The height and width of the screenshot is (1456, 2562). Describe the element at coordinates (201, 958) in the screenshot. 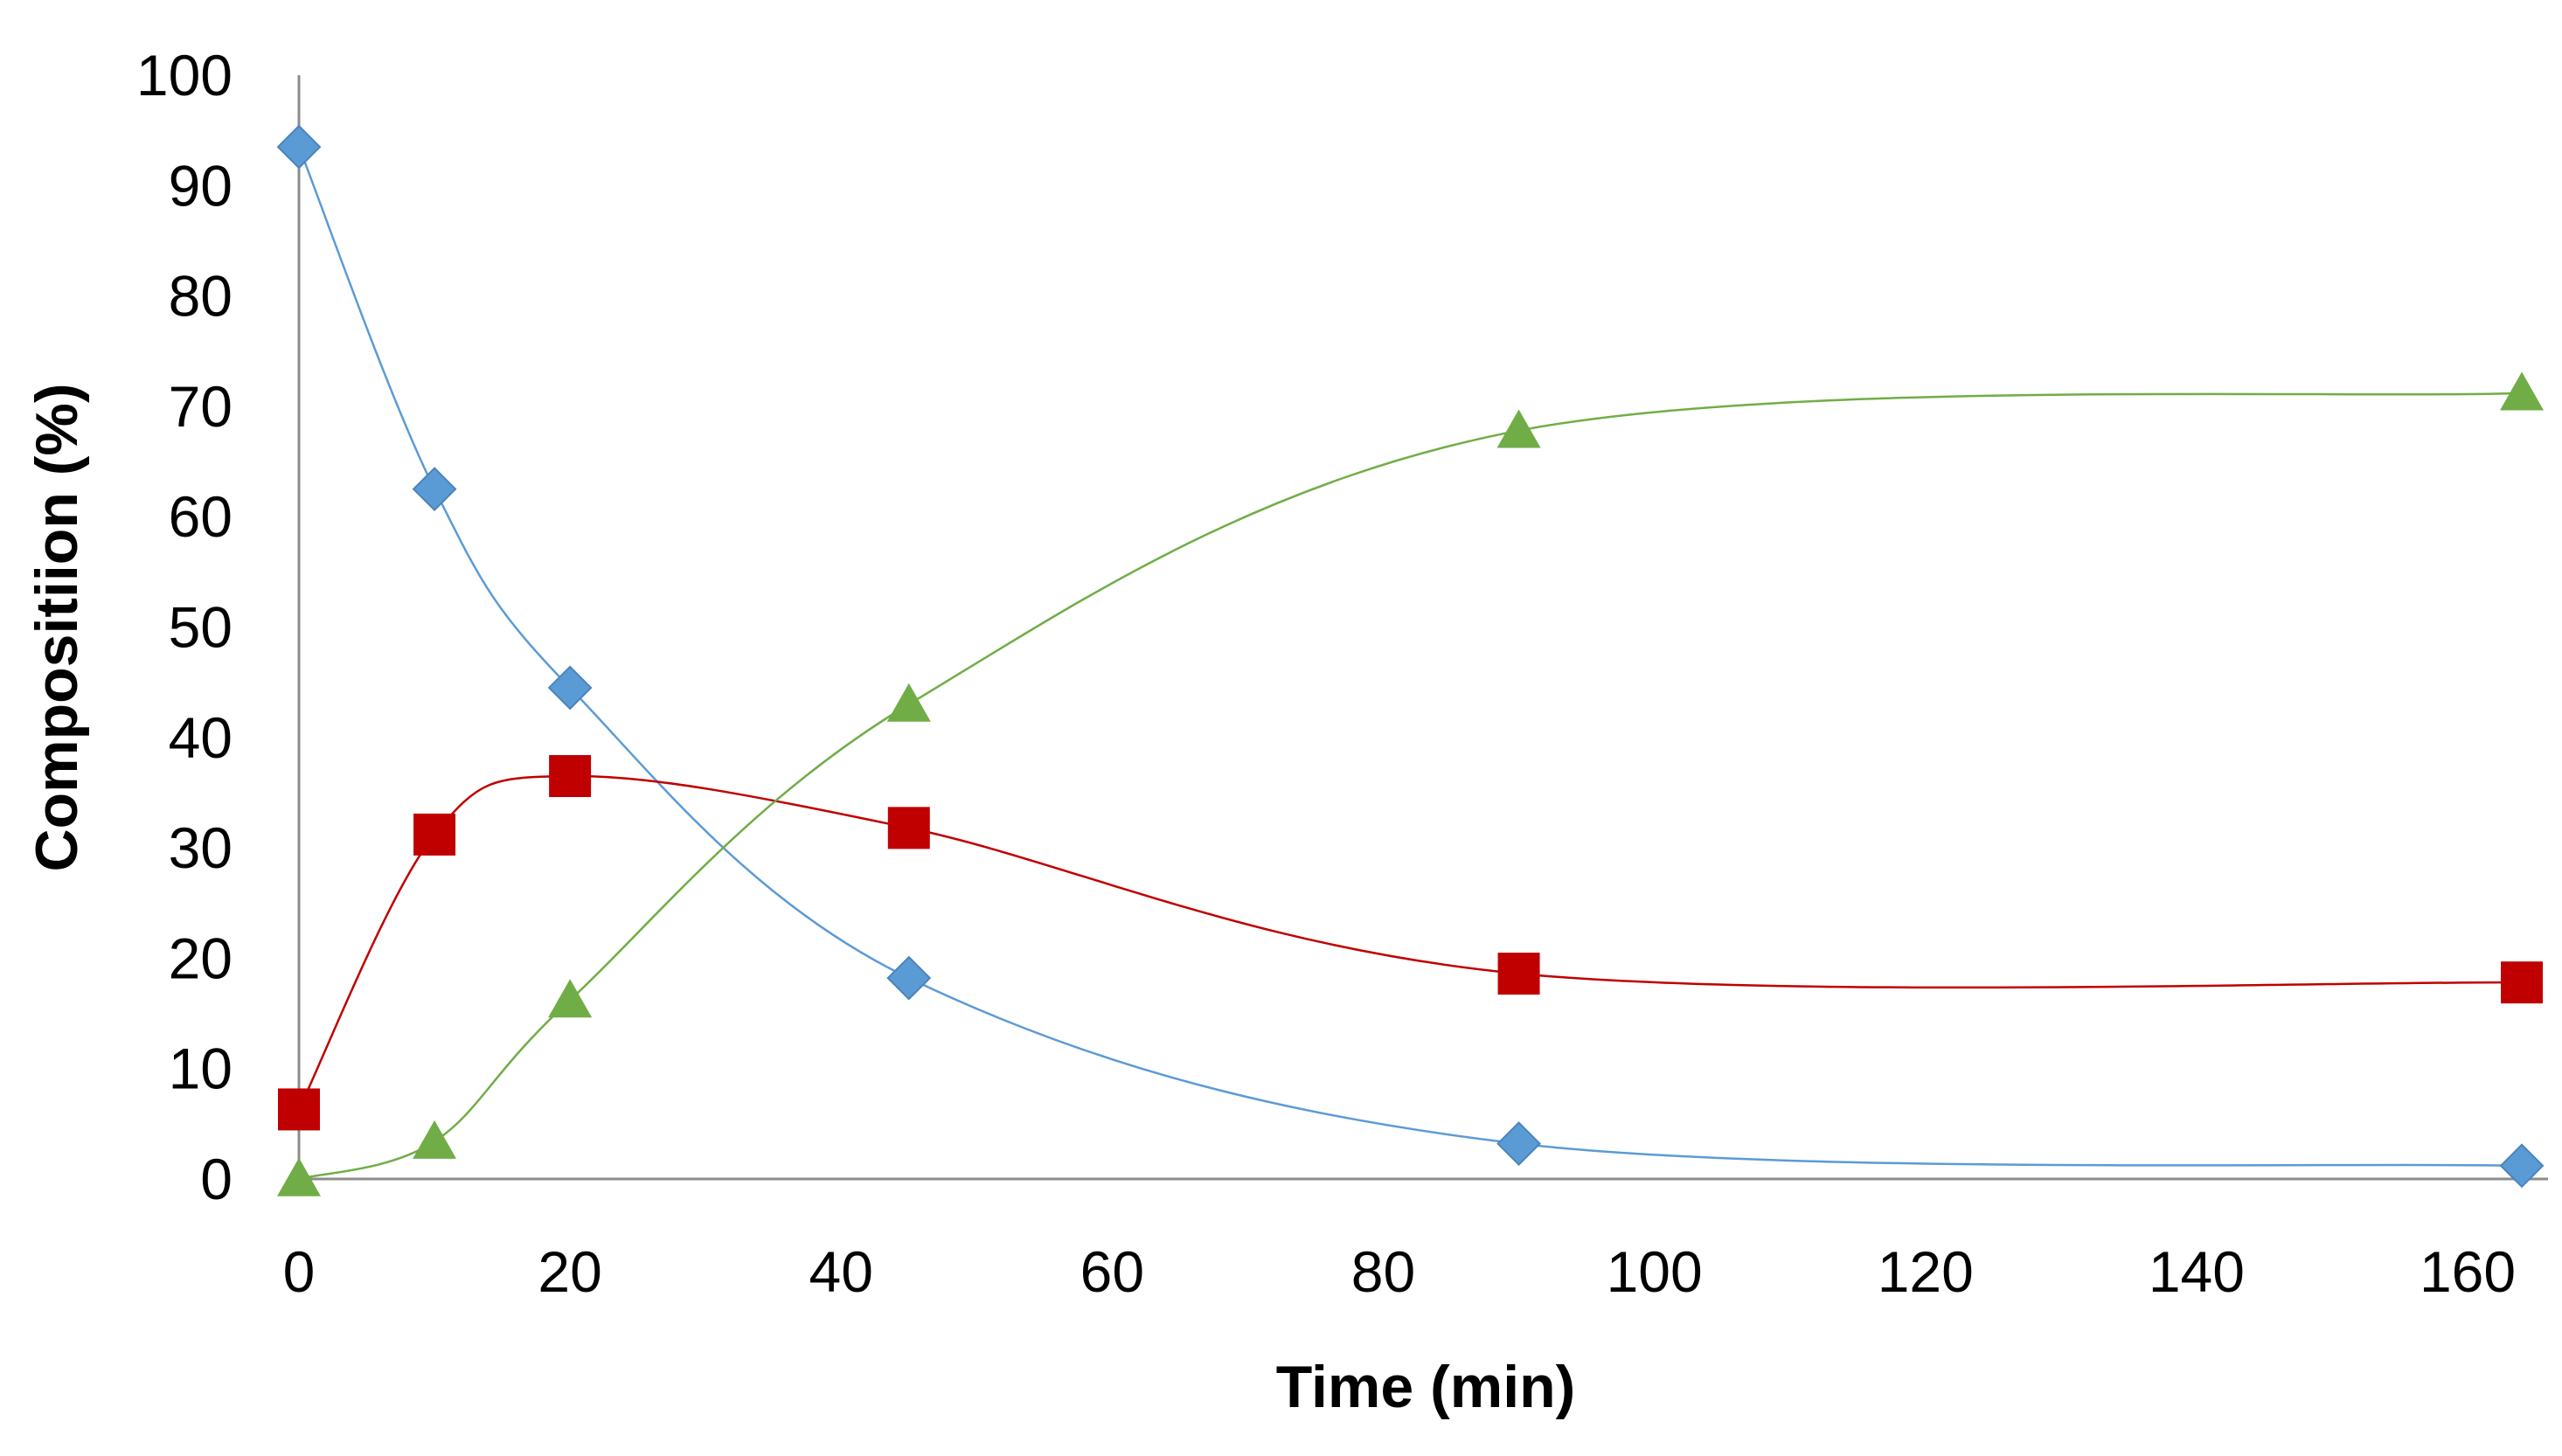

I see `y-tick-label: 20` at that location.